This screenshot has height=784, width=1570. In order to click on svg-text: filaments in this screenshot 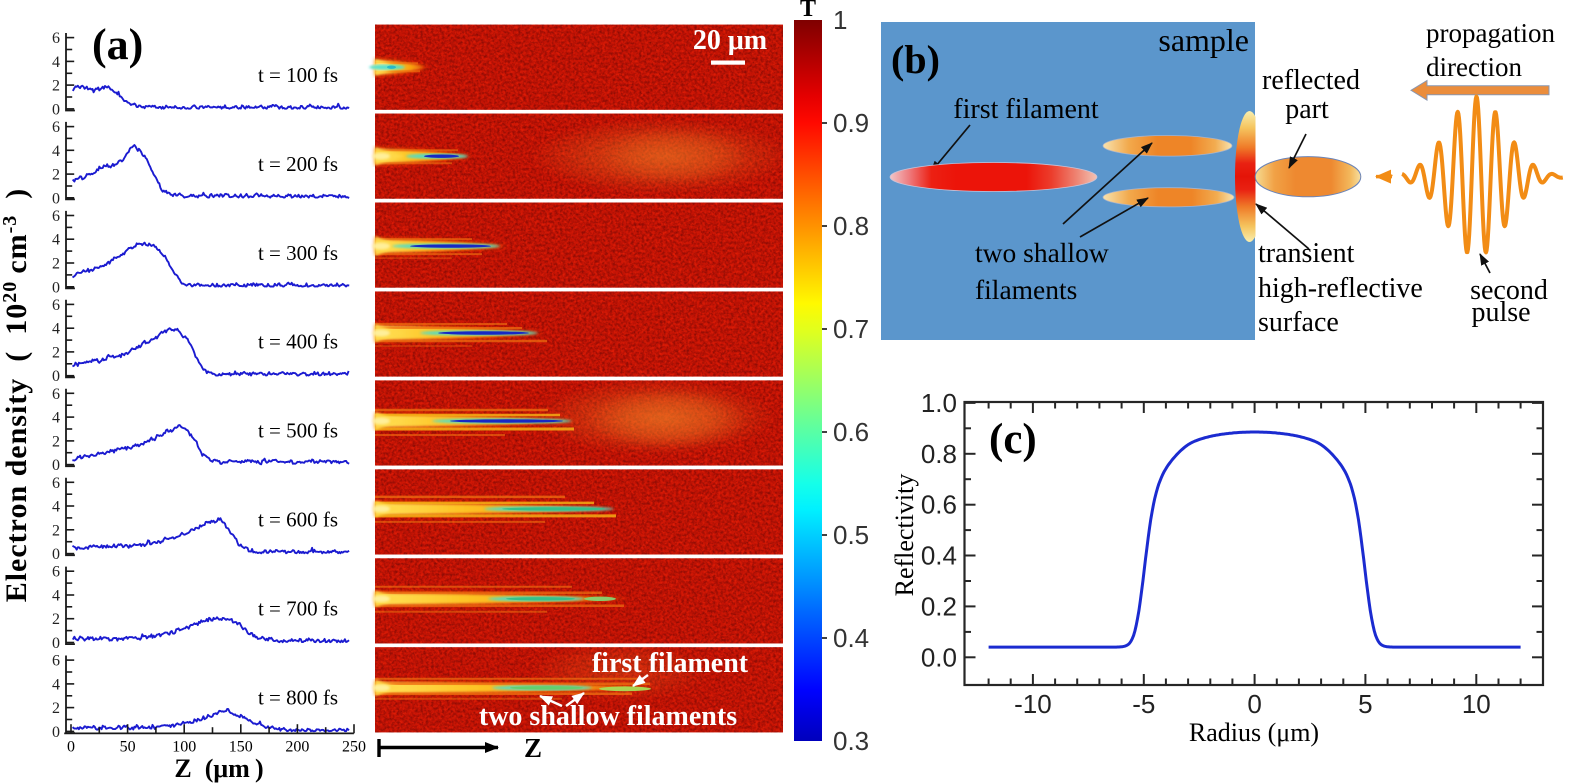, I will do `click(1026, 289)`.